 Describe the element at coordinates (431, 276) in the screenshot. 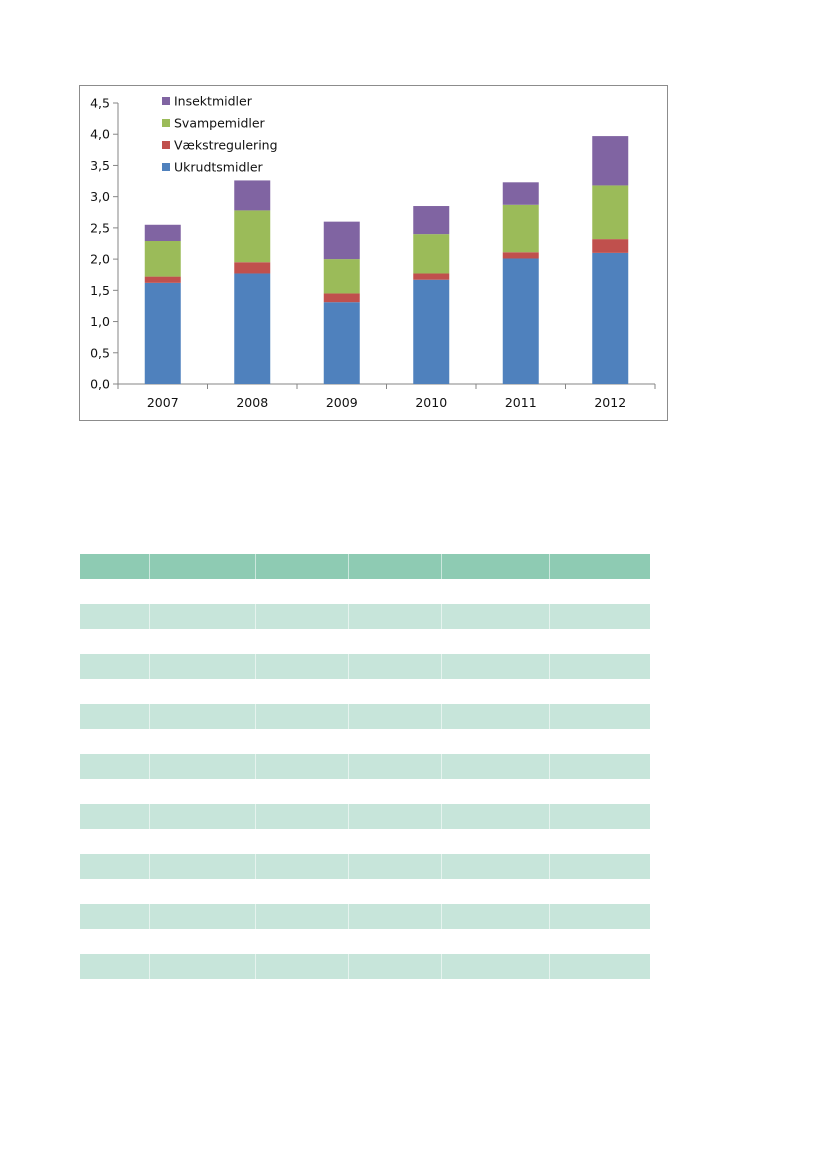

I see `bar-segment-vækstregulering-2010` at that location.